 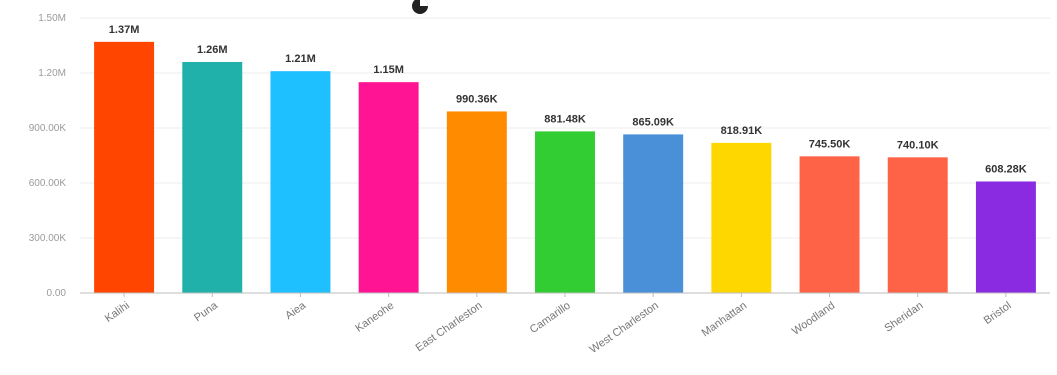 What do you see at coordinates (117, 312) in the screenshot?
I see `x-tick-label: Kalihi` at bounding box center [117, 312].